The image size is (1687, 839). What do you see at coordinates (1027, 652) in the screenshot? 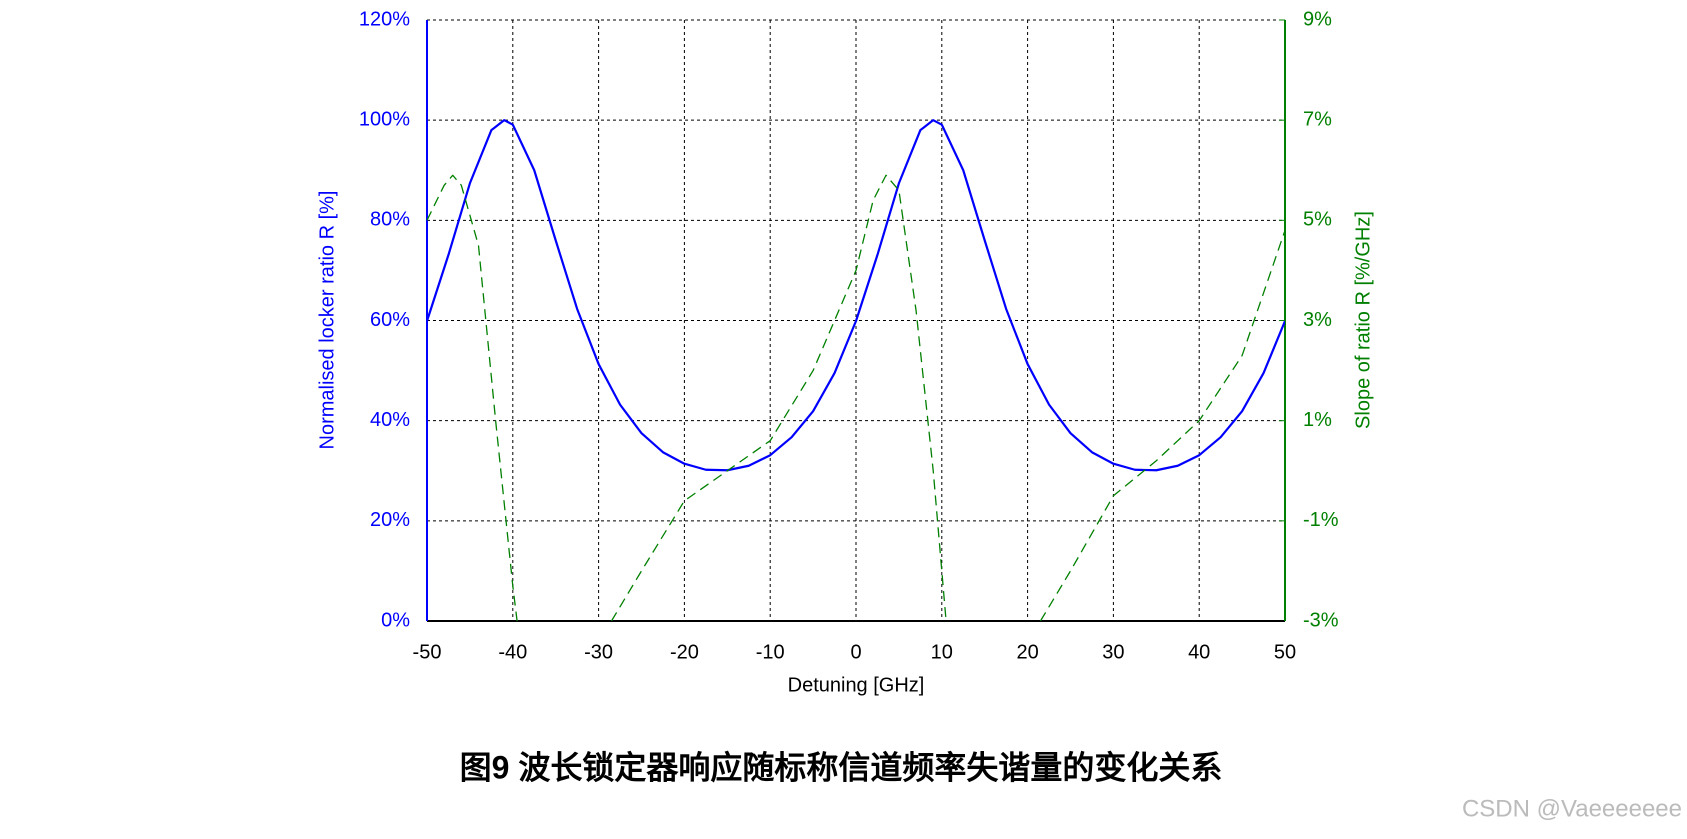
I see `x-tick-label: 20` at bounding box center [1027, 652].